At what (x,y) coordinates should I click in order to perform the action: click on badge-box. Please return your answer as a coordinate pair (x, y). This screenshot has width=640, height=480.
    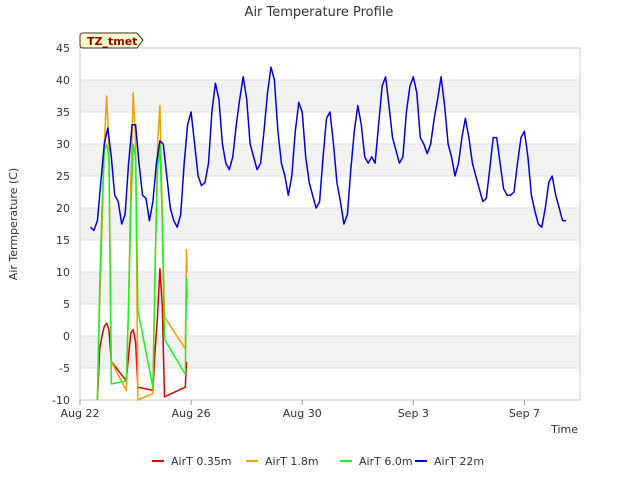
    Looking at the image, I should click on (111, 40).